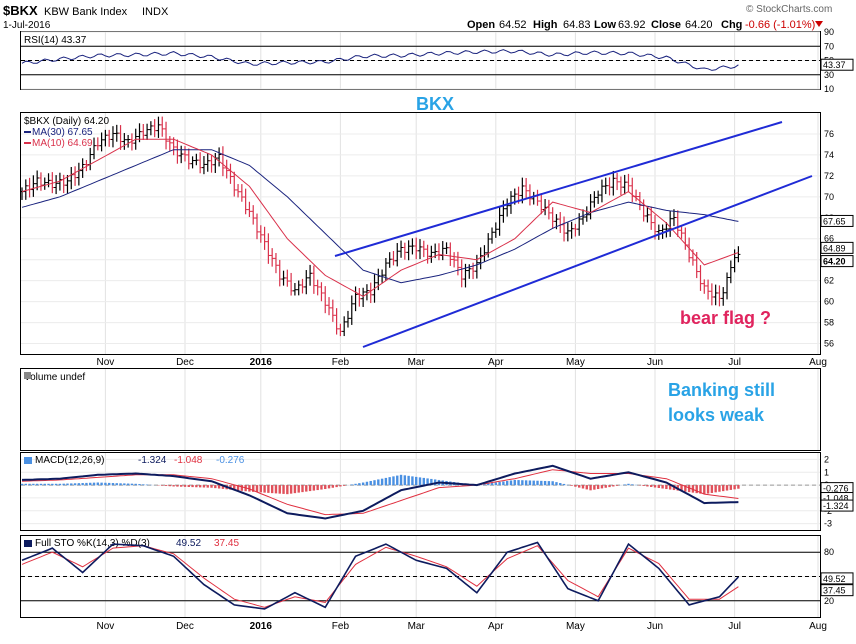 This screenshot has height=644, width=856. What do you see at coordinates (152, 460) in the screenshot?
I see `macd-legend-macd: -1.324` at bounding box center [152, 460].